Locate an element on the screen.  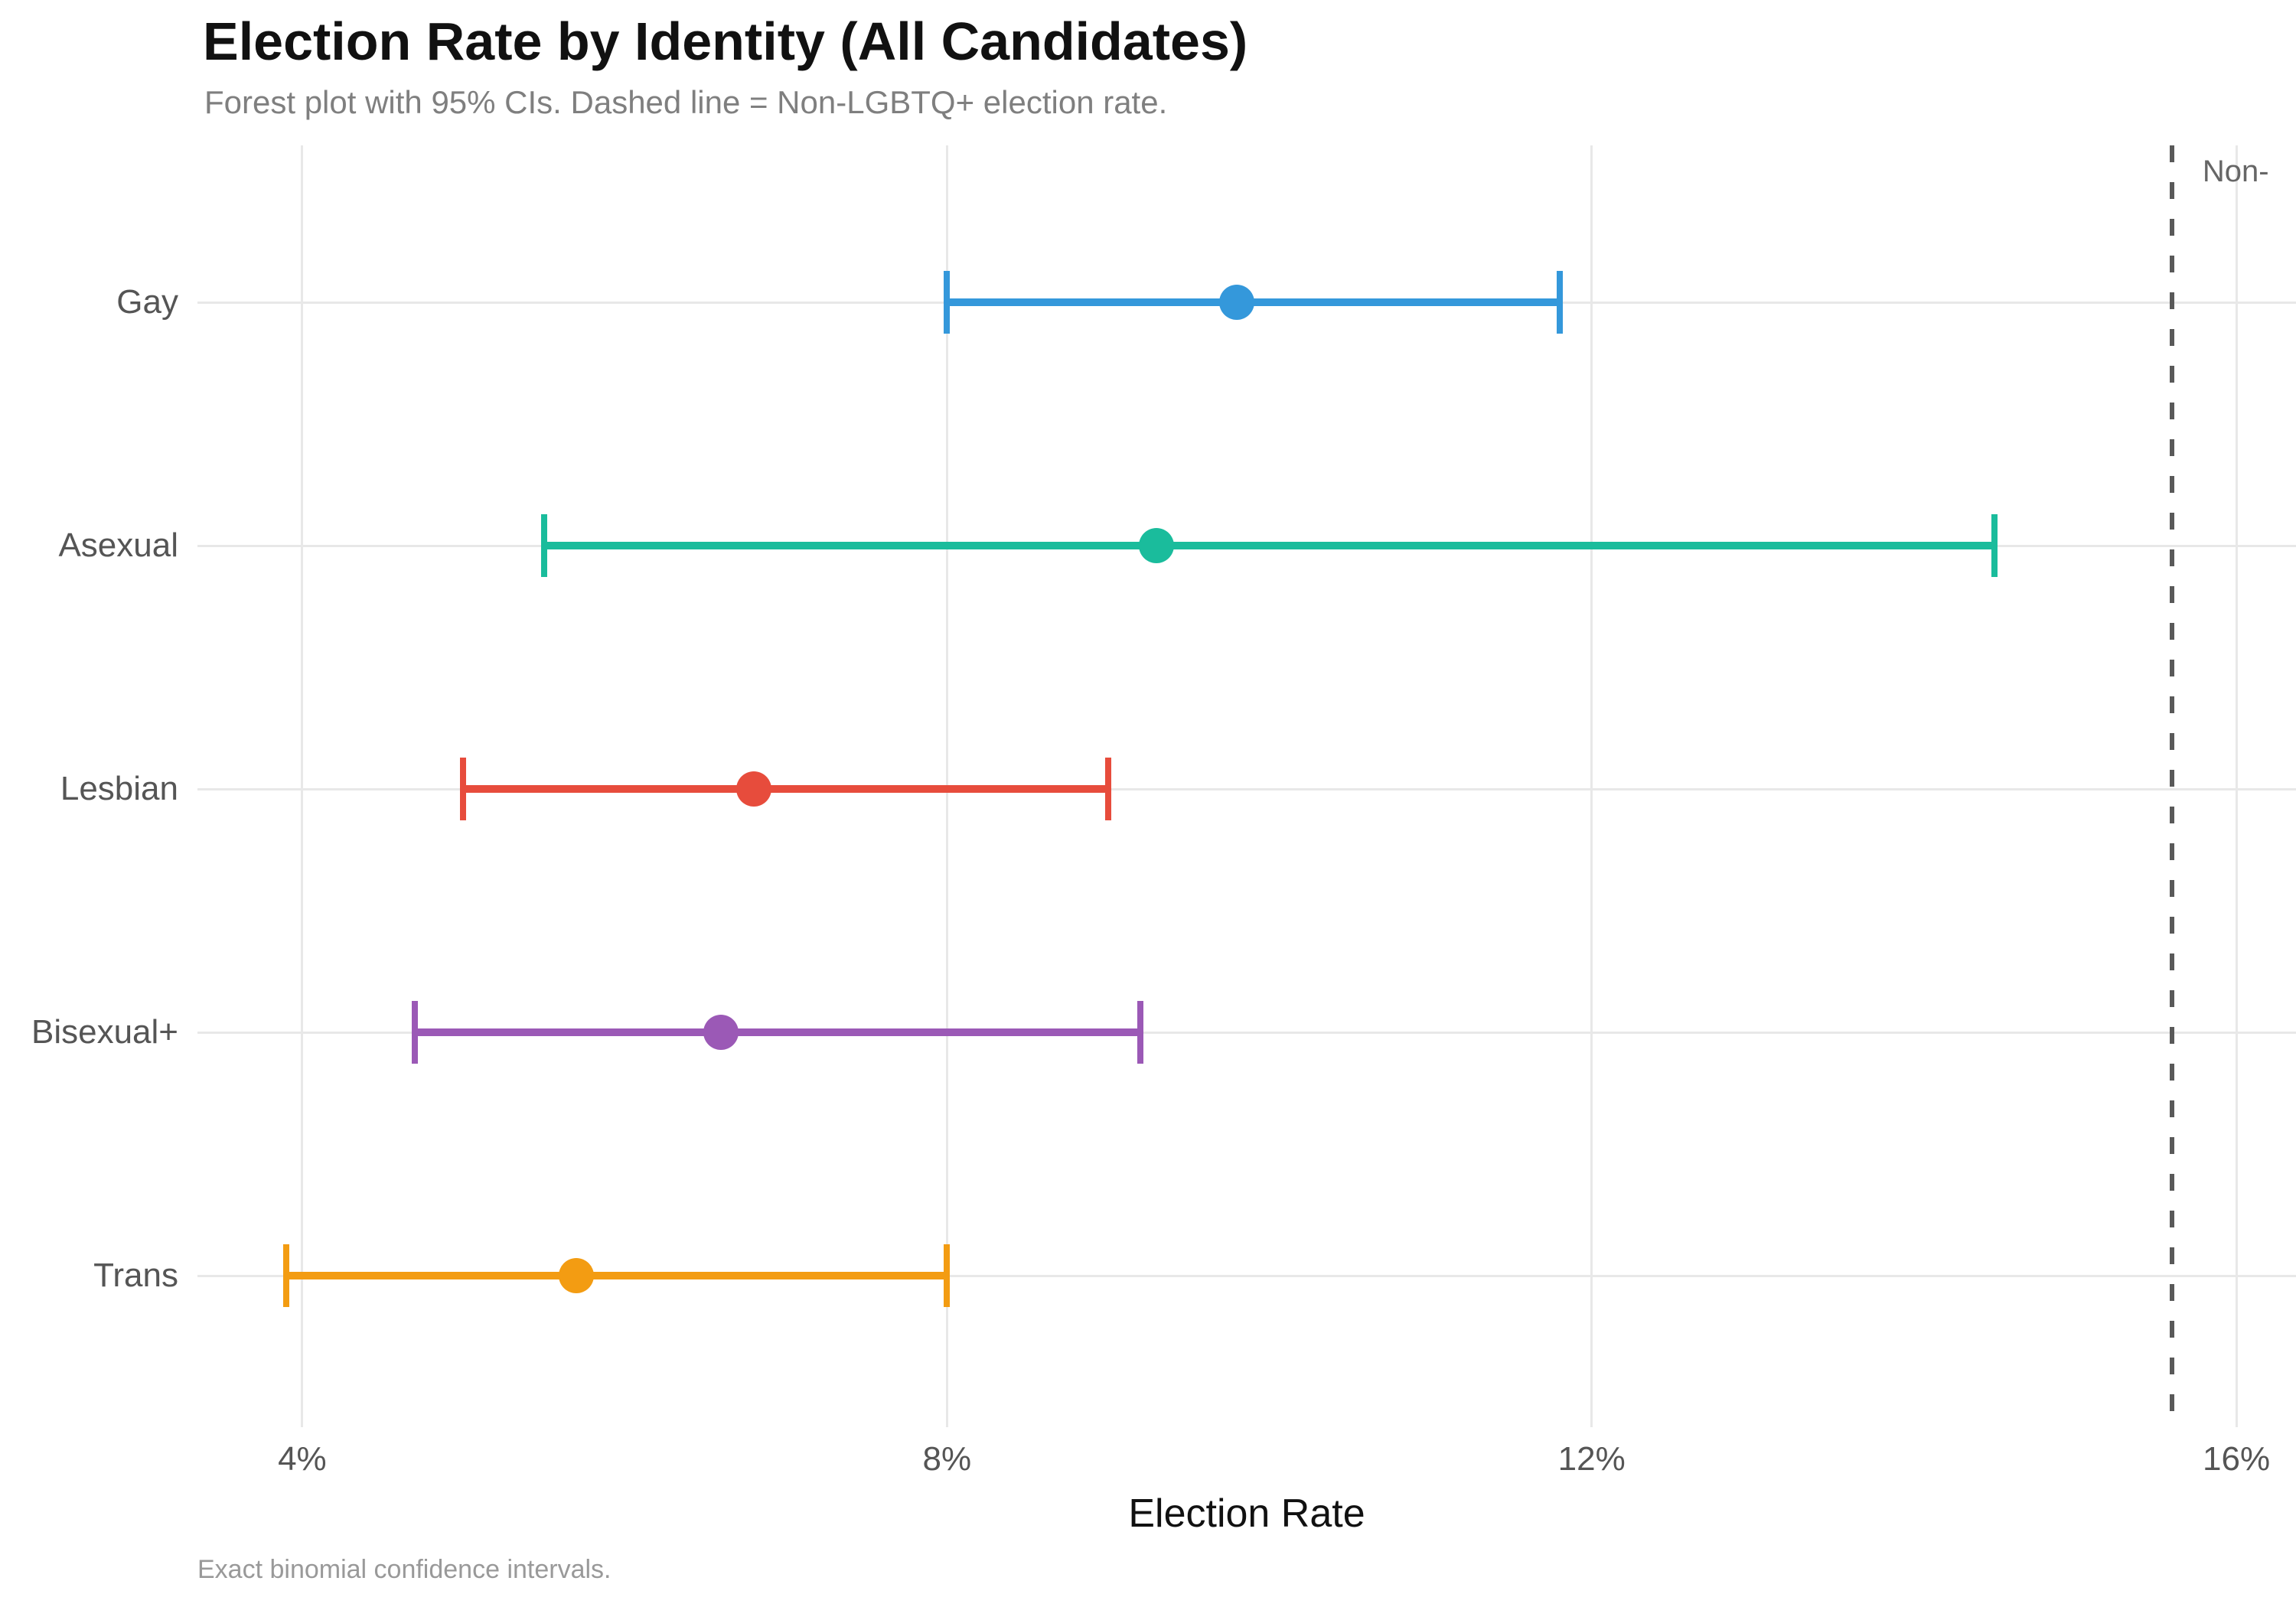
x-tick-label: 4% is located at coordinates (302, 1459).